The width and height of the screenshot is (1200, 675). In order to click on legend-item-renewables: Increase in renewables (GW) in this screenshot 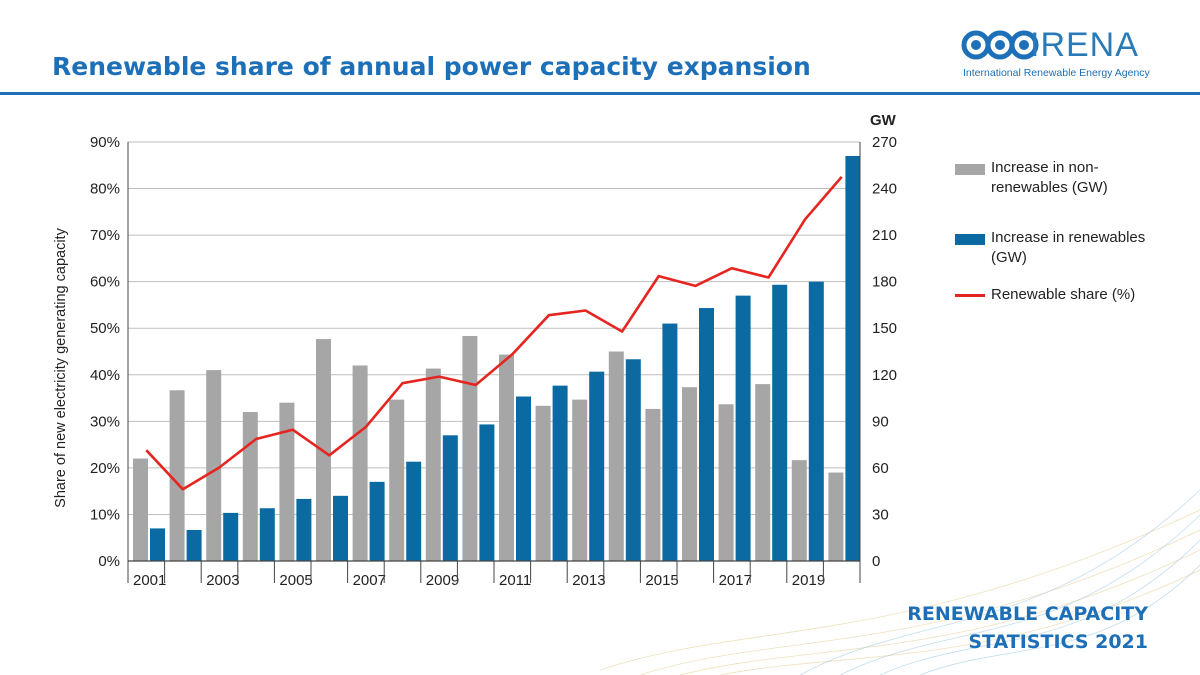, I will do `click(1060, 250)`.